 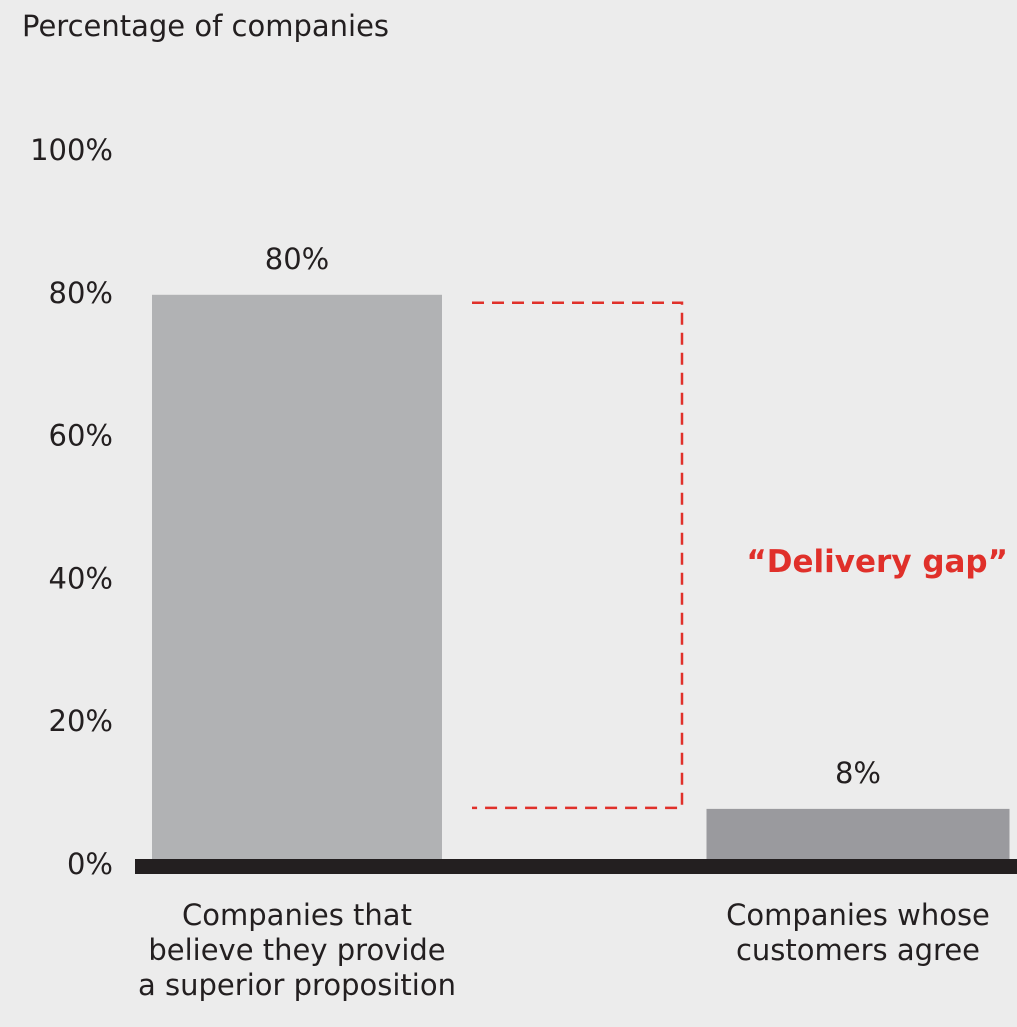 What do you see at coordinates (297, 985) in the screenshot?
I see `x-tick-label-line: a superior proposition` at bounding box center [297, 985].